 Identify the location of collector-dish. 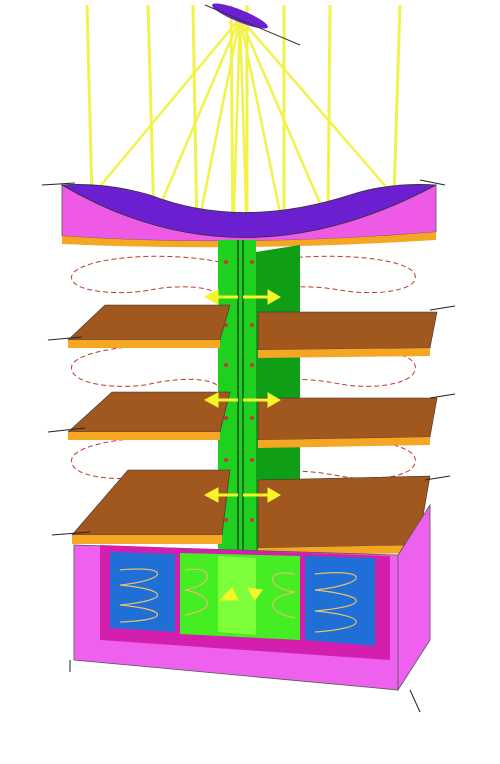
(249, 216).